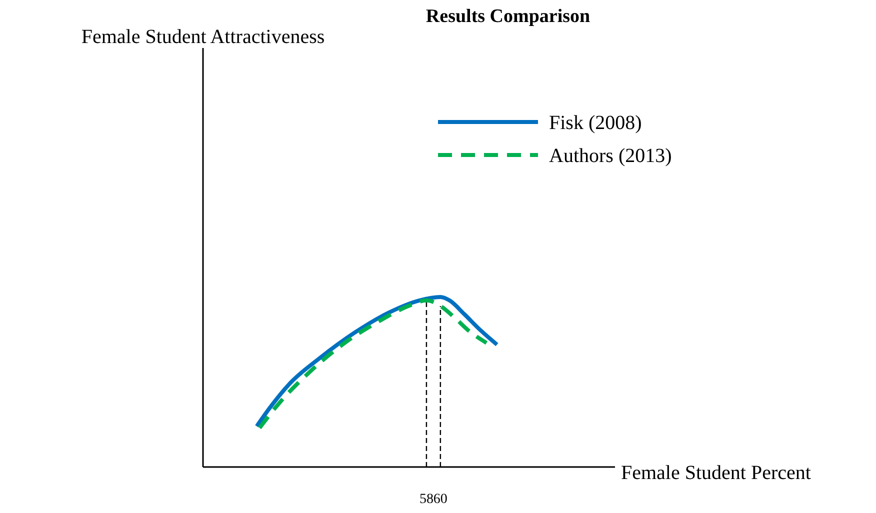 This screenshot has width=876, height=513. What do you see at coordinates (610, 156) in the screenshot?
I see `legend-label: Authors (2013)` at bounding box center [610, 156].